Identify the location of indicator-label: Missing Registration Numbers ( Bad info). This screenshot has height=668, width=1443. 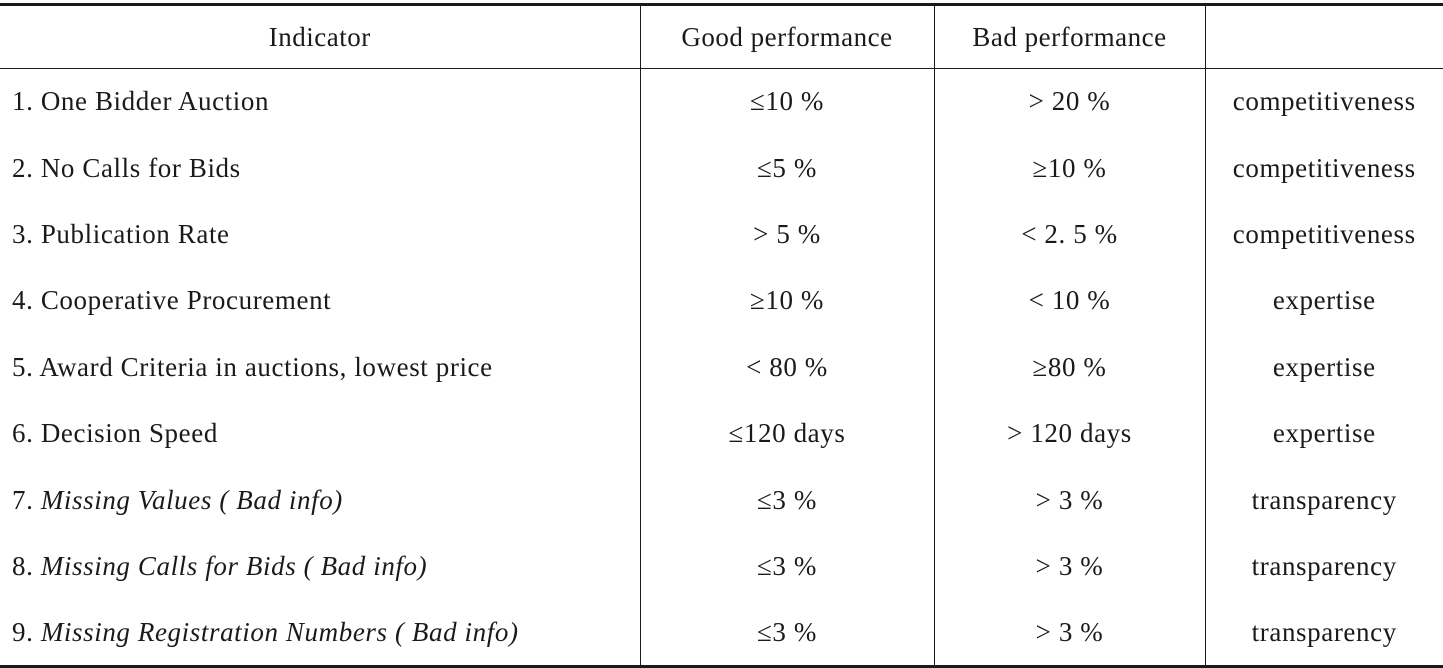
(279, 631).